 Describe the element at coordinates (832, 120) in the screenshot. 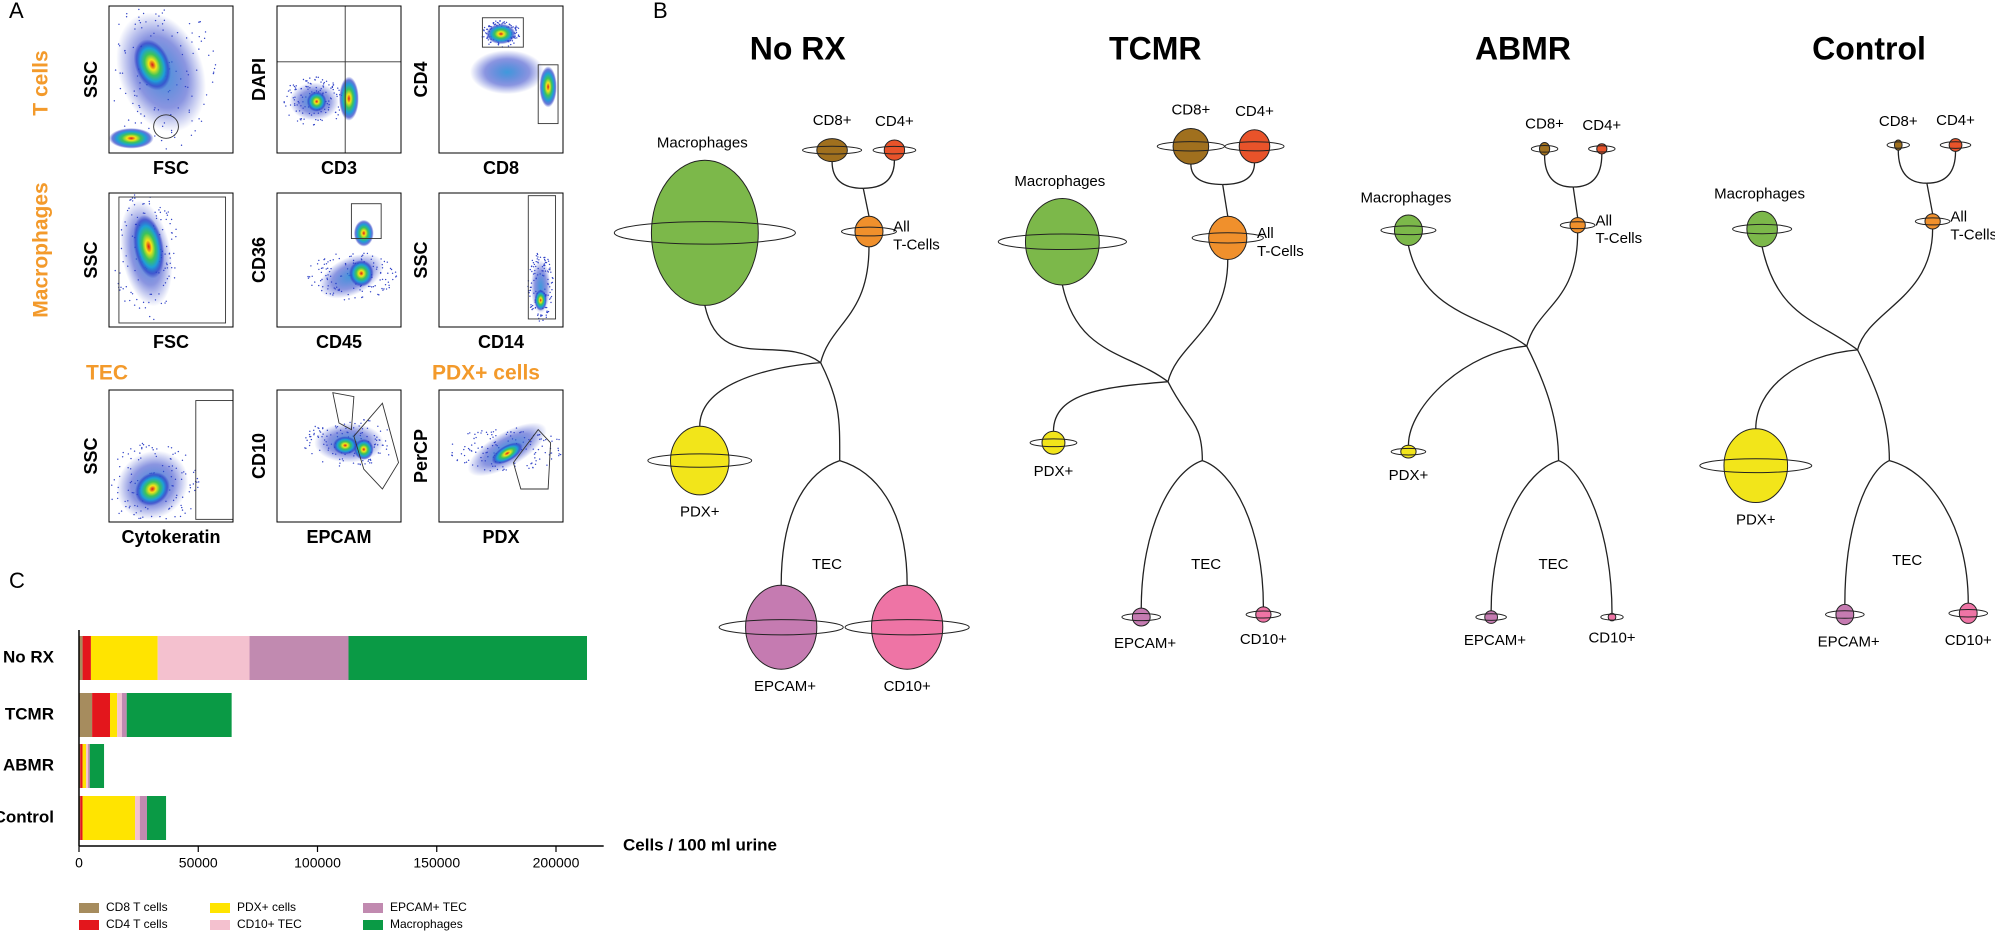

I see `node-label: CD8+` at that location.